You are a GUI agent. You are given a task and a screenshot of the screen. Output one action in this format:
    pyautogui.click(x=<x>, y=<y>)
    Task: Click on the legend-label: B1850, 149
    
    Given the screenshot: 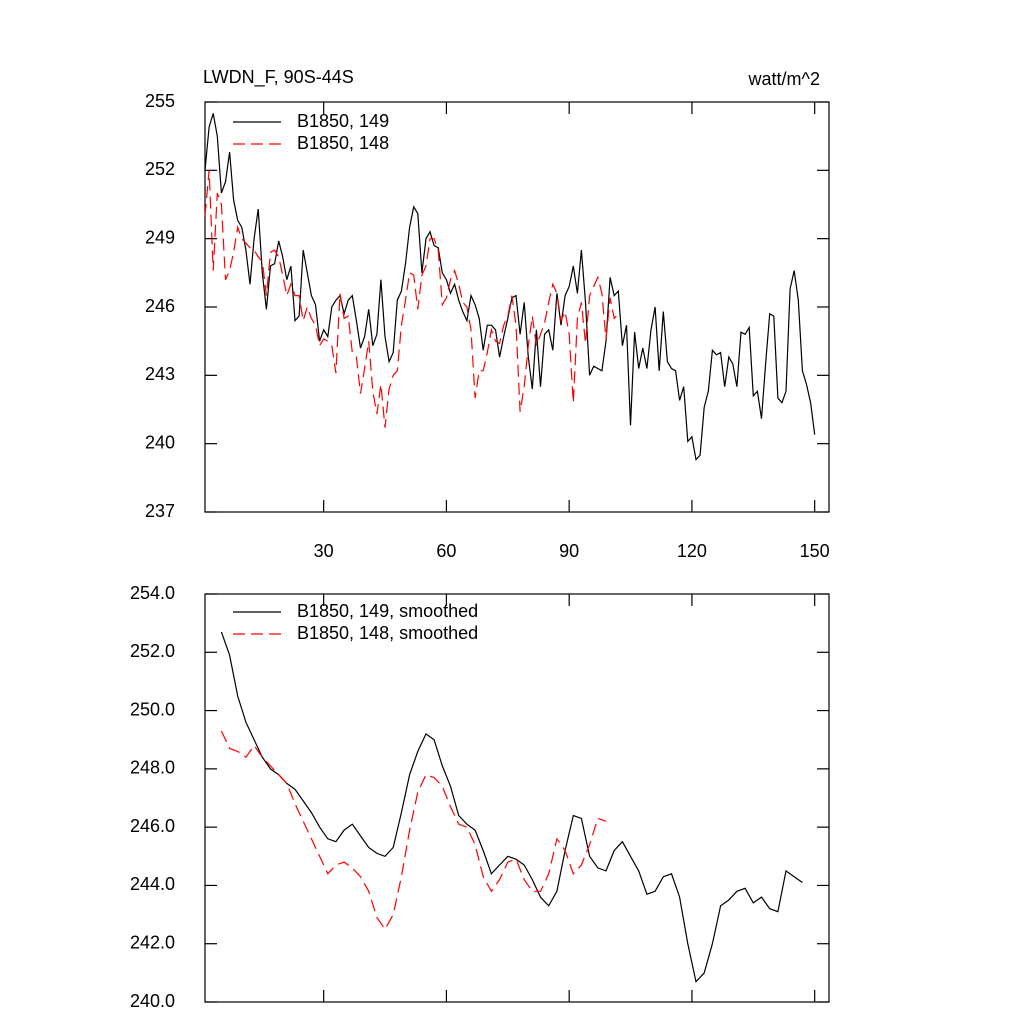 What is the action you would take?
    pyautogui.click(x=343, y=121)
    